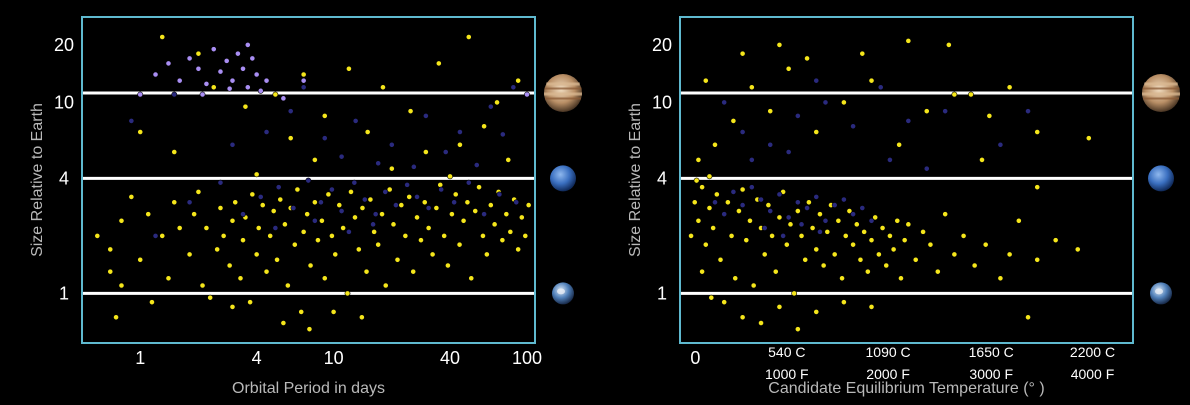 Image resolution: width=1190 pixels, height=405 pixels. I want to click on neptune-icon, so click(1161, 178).